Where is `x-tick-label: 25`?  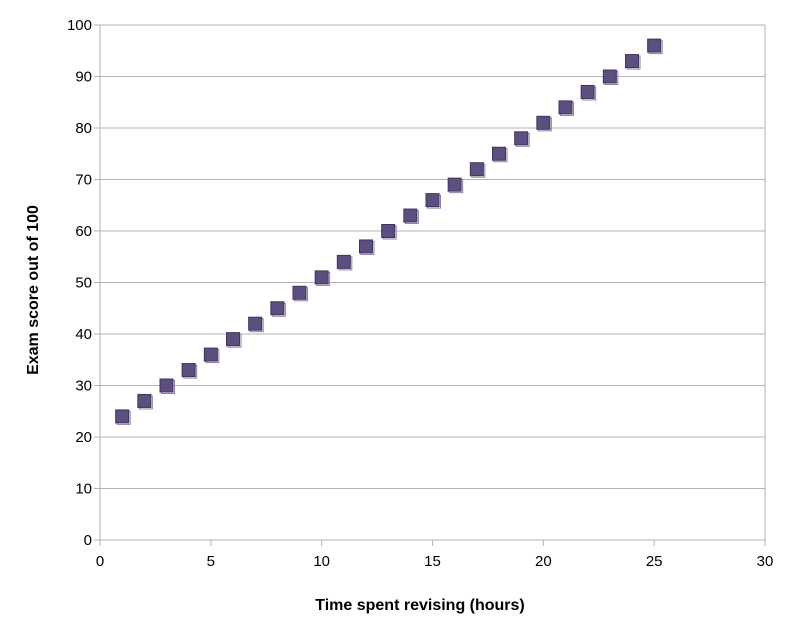 x-tick-label: 25 is located at coordinates (654, 561).